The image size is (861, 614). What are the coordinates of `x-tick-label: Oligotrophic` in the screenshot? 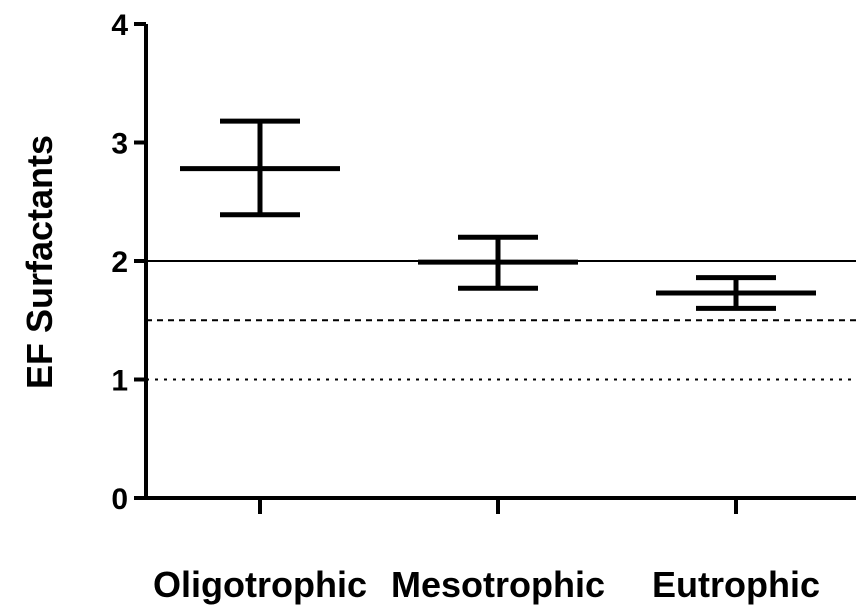 It's located at (260, 584).